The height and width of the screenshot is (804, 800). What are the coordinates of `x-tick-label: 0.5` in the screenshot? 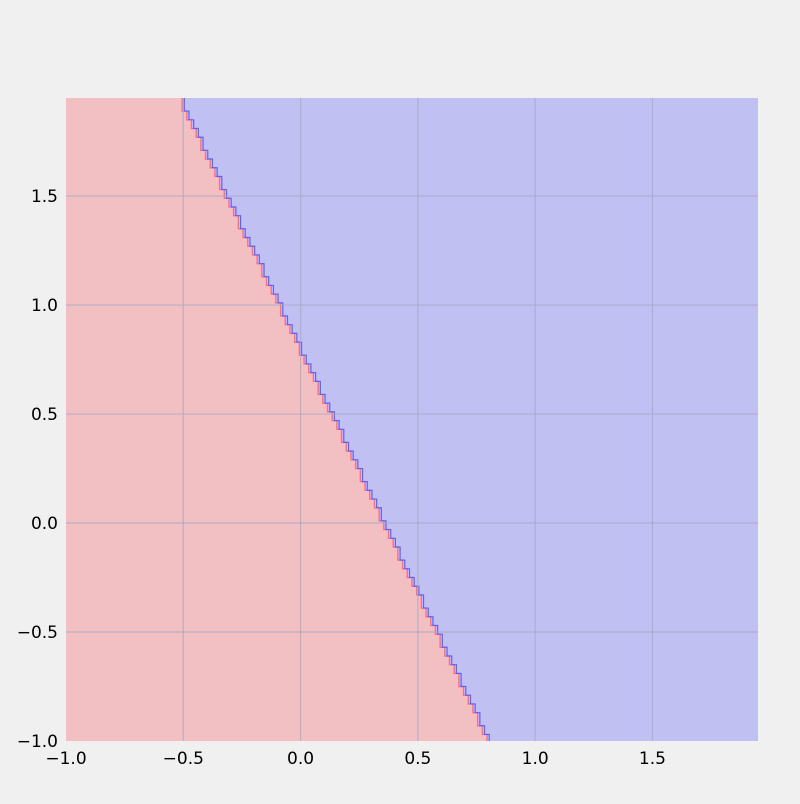 It's located at (417, 759).